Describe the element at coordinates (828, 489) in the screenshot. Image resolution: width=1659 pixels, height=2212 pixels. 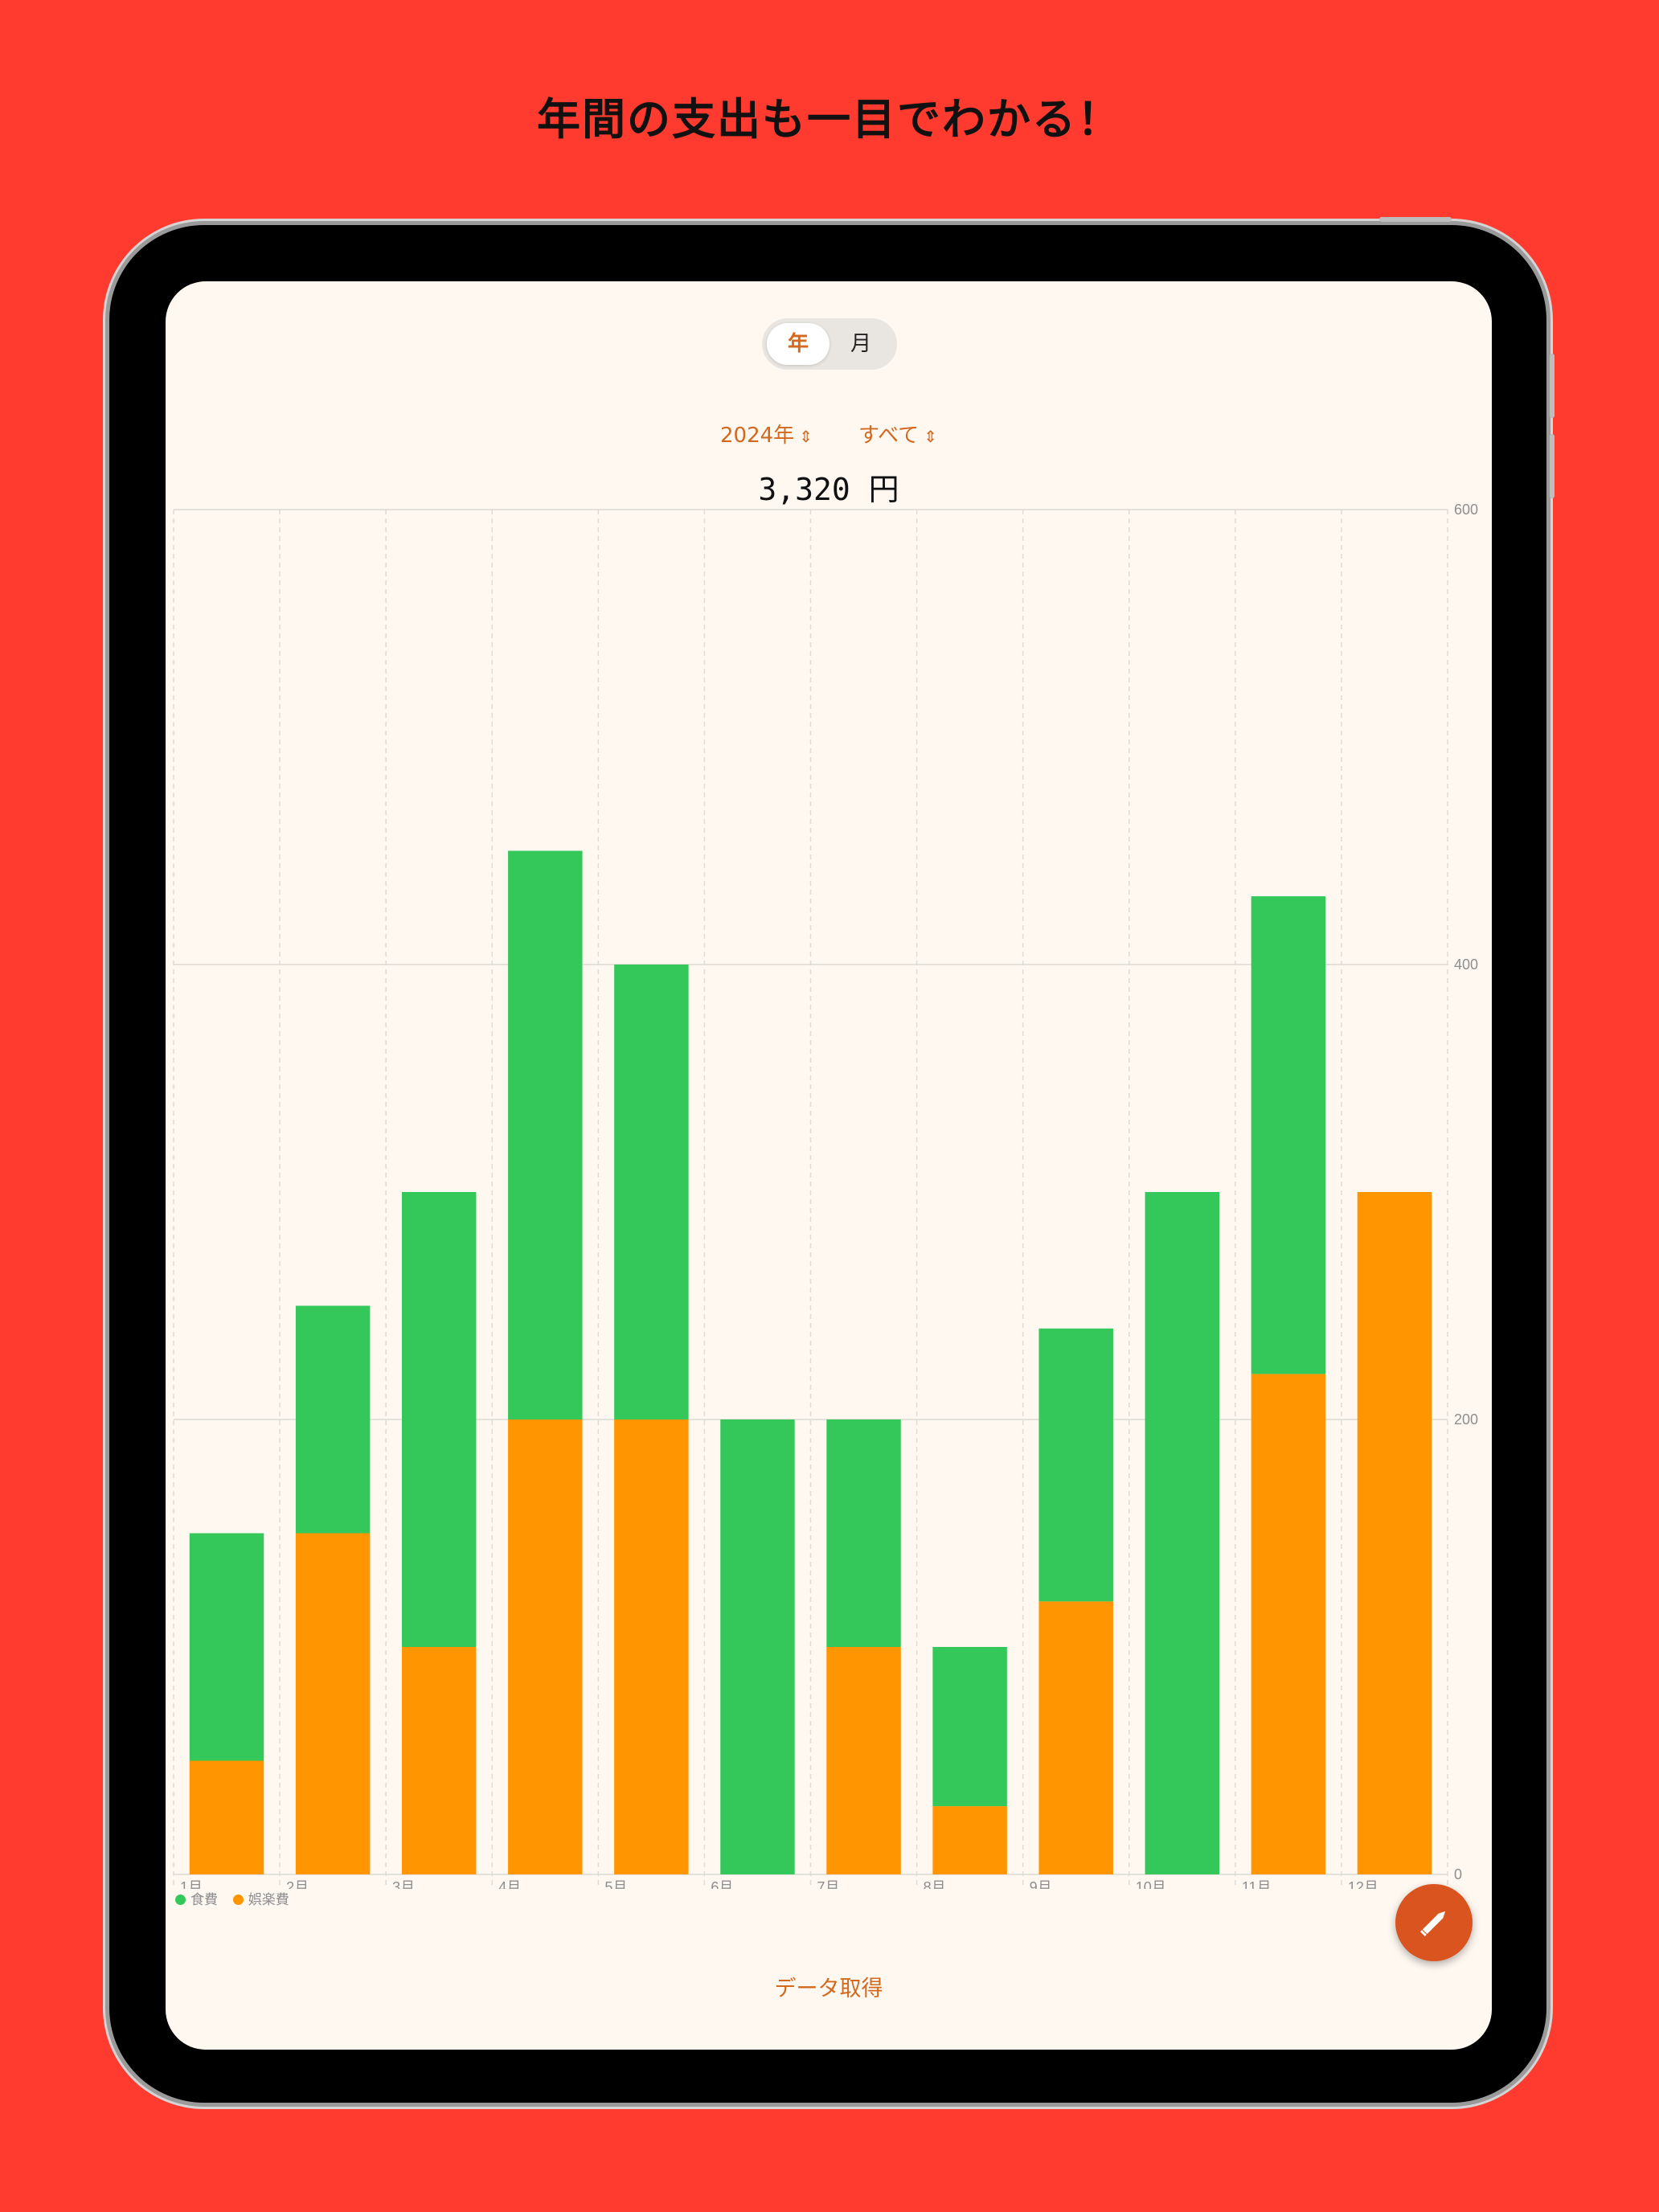
I see `total-amount: 3,320 円` at that location.